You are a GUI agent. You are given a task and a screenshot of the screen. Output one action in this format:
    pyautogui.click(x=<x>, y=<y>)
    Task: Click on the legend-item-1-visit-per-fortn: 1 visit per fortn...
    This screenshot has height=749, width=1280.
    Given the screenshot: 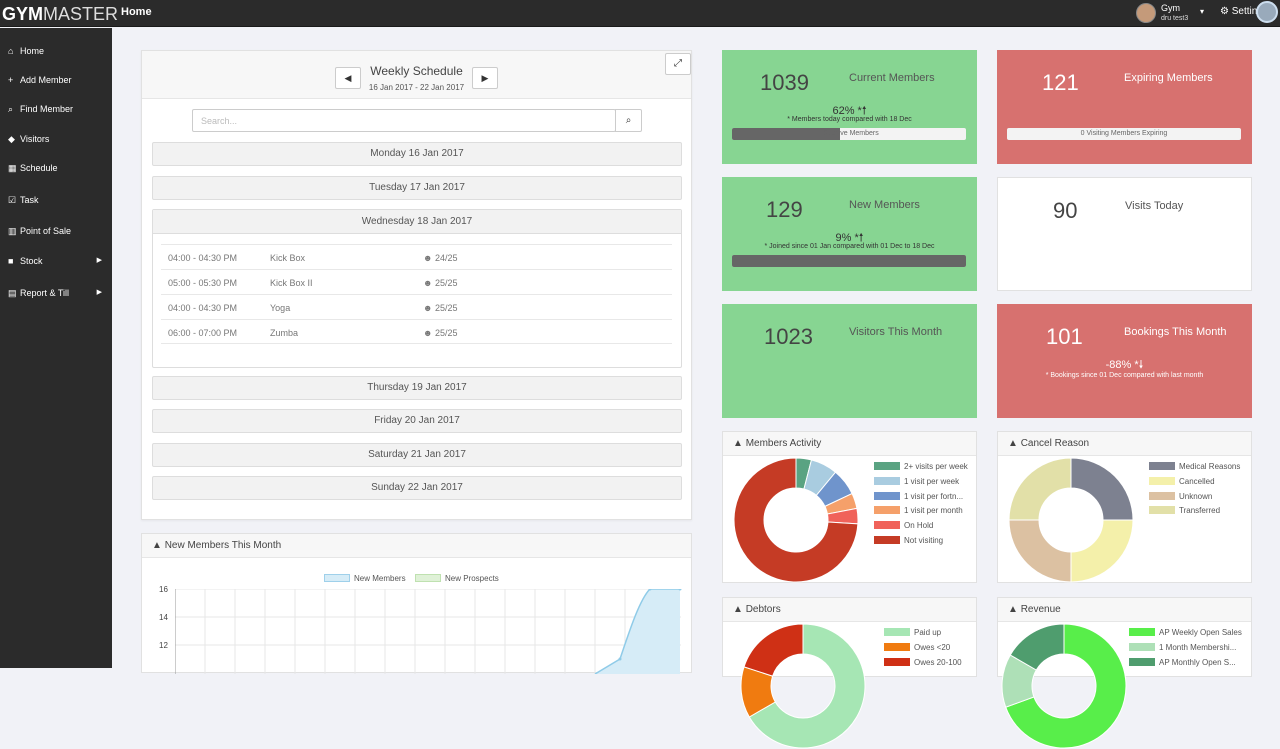 What is the action you would take?
    pyautogui.click(x=918, y=496)
    